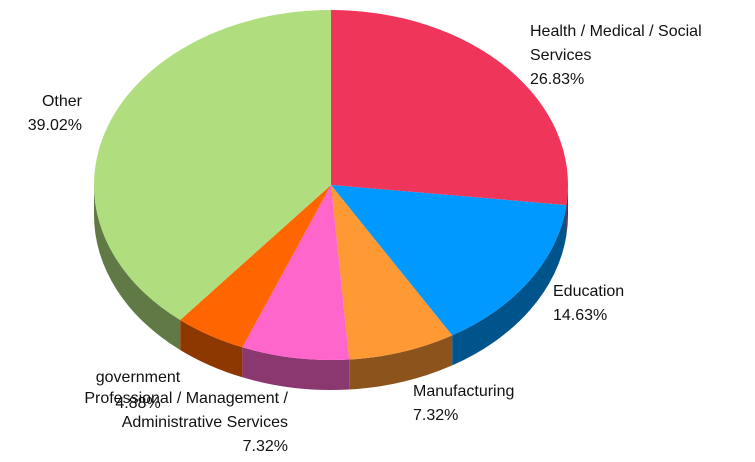 This screenshot has width=755, height=462. Describe the element at coordinates (138, 377) in the screenshot. I see `slice-label-name: government` at that location.